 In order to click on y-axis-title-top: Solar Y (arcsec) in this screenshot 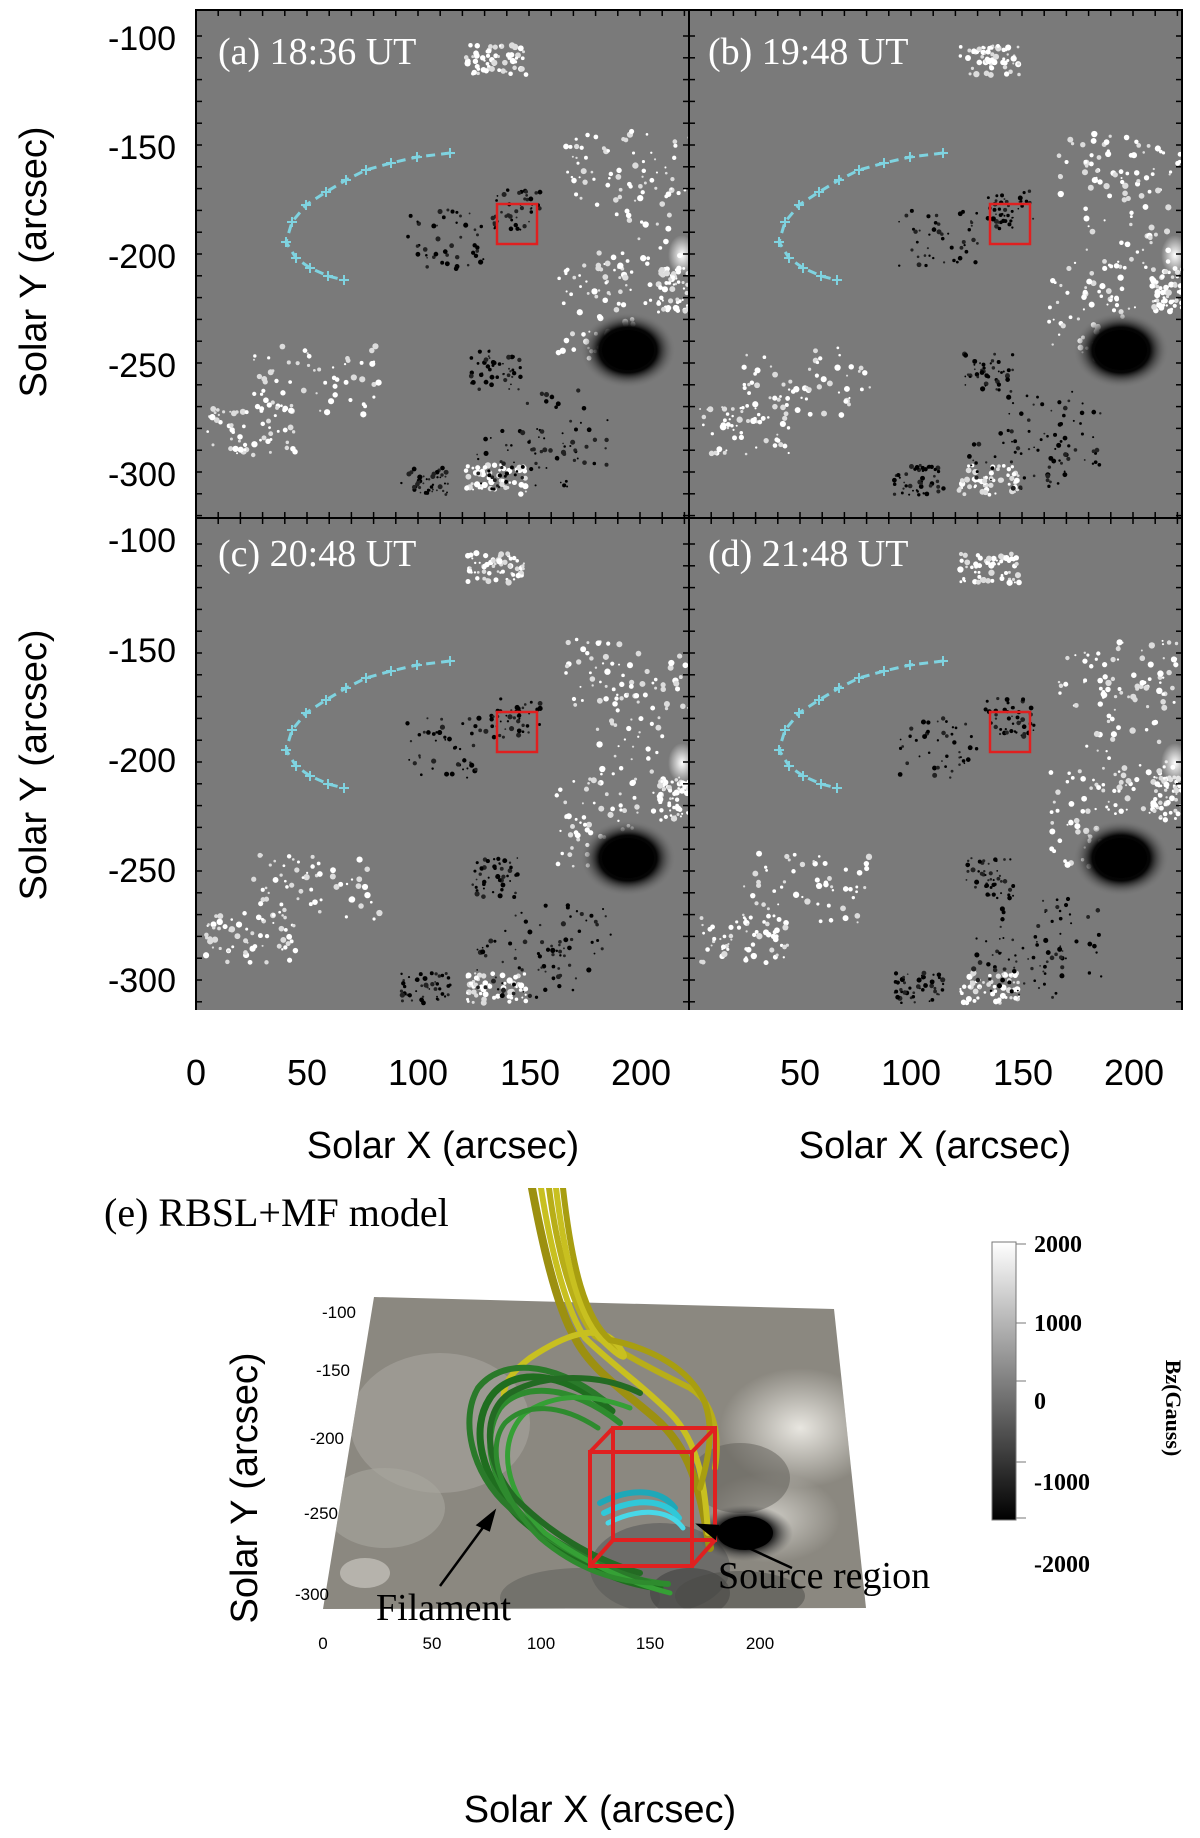, I will do `click(34, 261)`.